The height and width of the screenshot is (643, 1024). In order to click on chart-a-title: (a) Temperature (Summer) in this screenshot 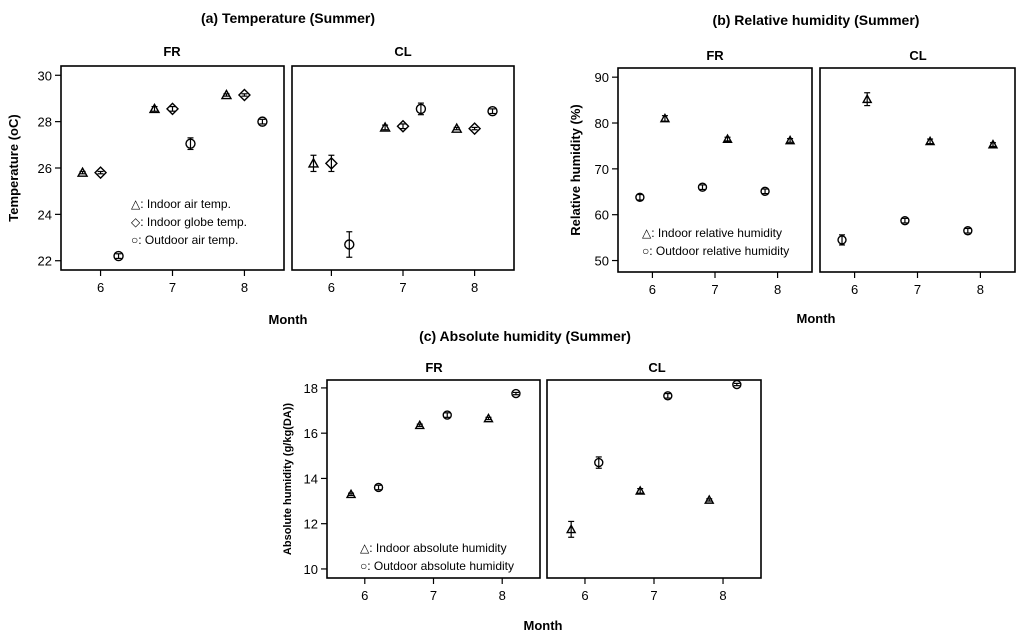, I will do `click(288, 18)`.